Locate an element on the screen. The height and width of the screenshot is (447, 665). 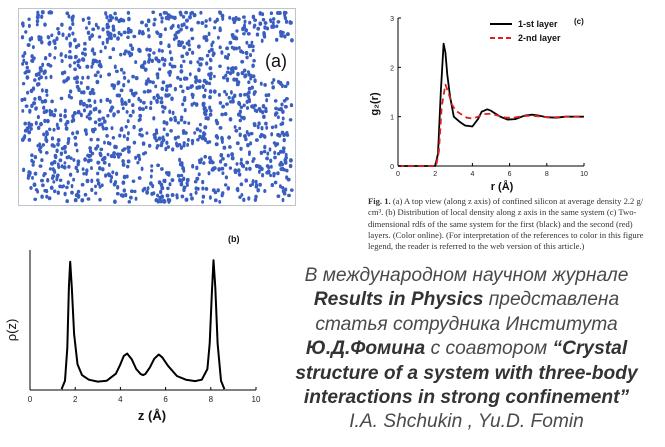
announce-line-2: Results in Physics представлена is located at coordinates (466, 300).